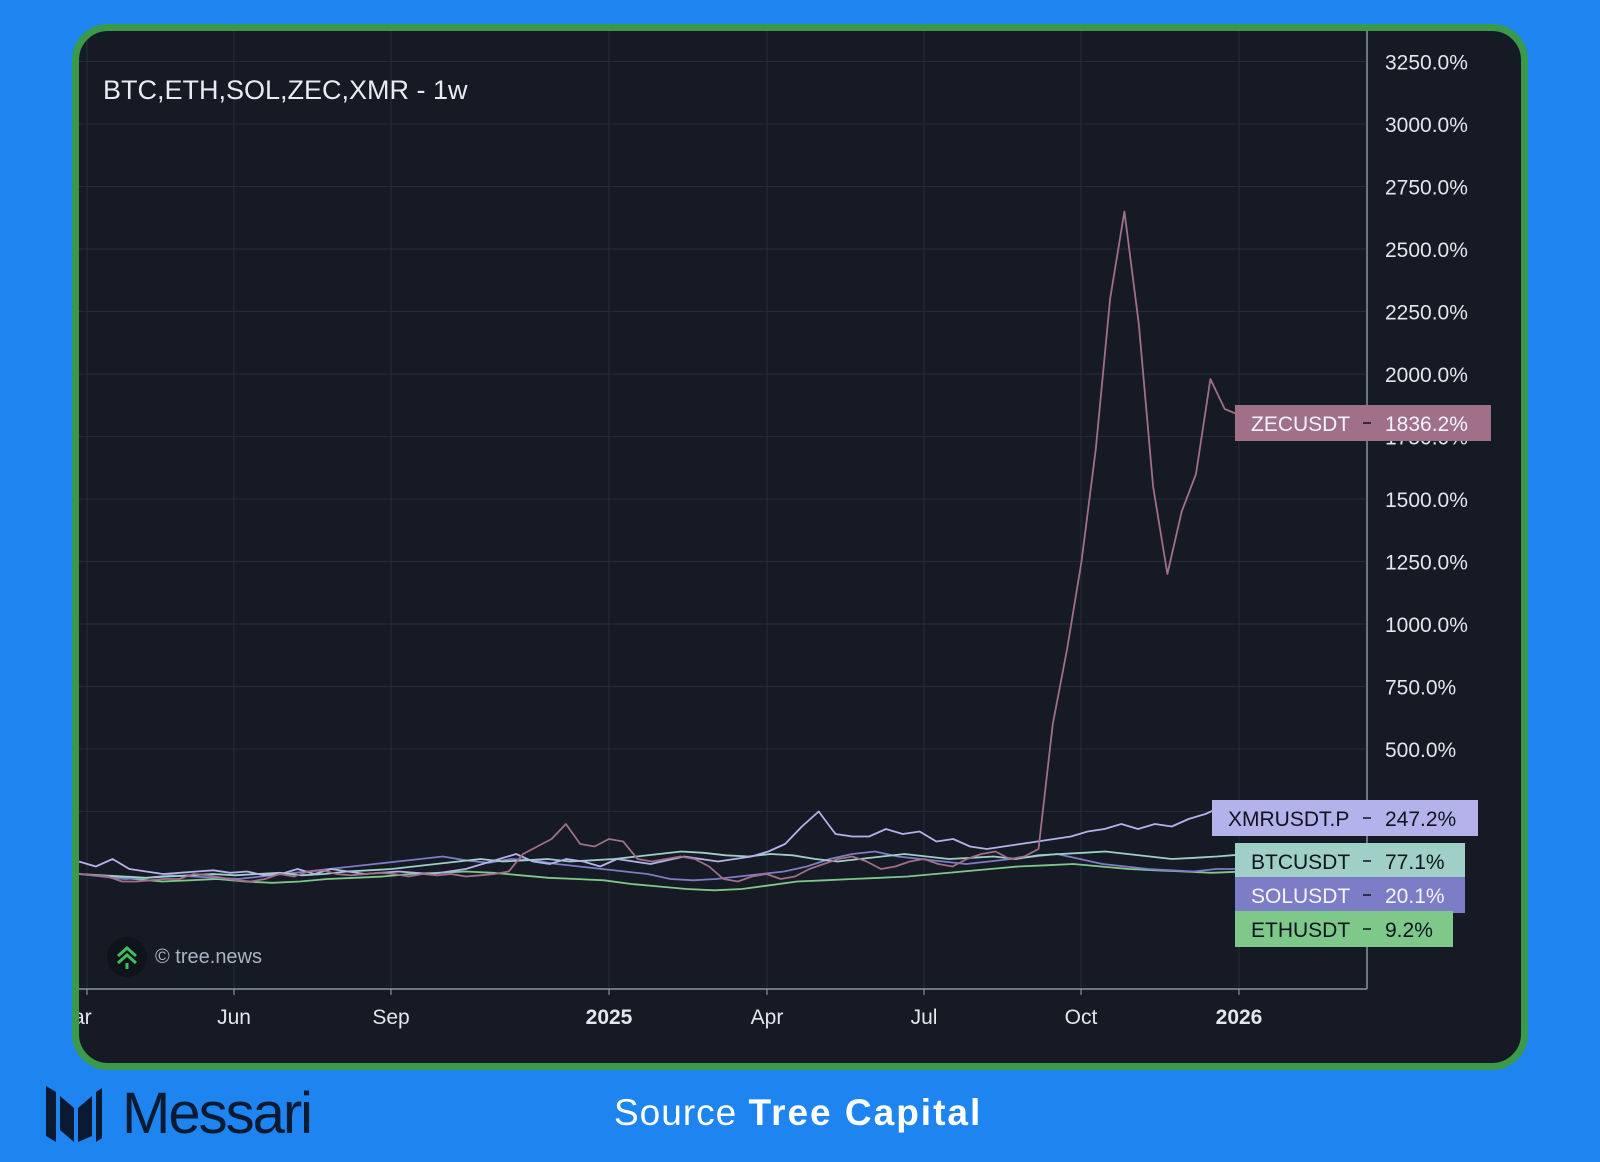 This screenshot has width=1600, height=1162. I want to click on x-tick-label: Oct, so click(1081, 1017).